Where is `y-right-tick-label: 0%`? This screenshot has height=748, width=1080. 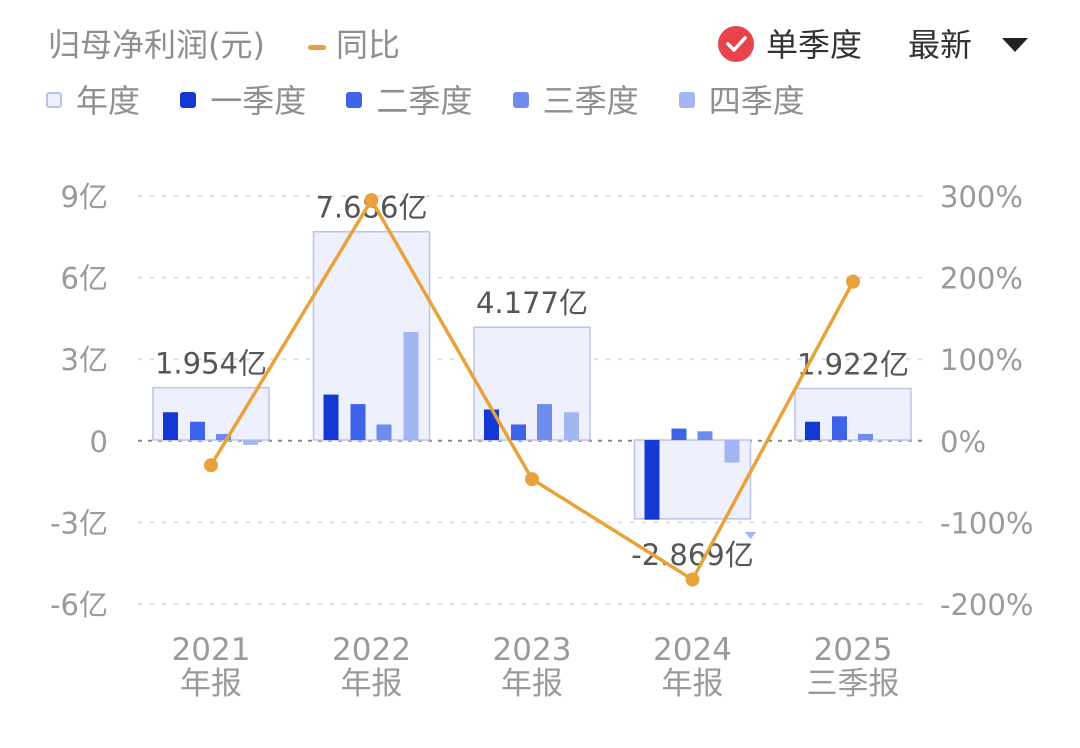 y-right-tick-label: 0% is located at coordinates (963, 442).